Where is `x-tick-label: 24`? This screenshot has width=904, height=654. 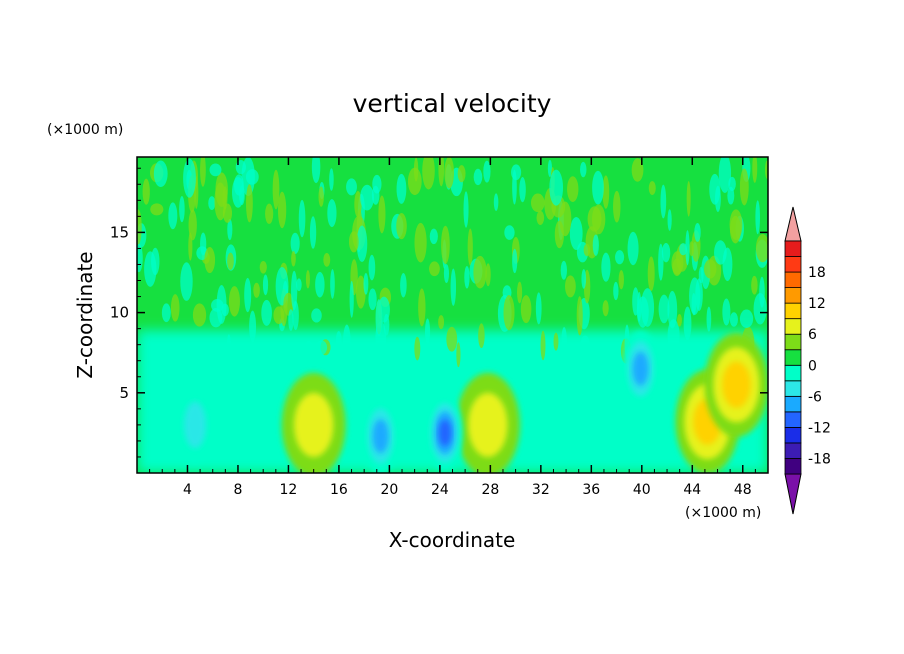 x-tick-label: 24 is located at coordinates (440, 490).